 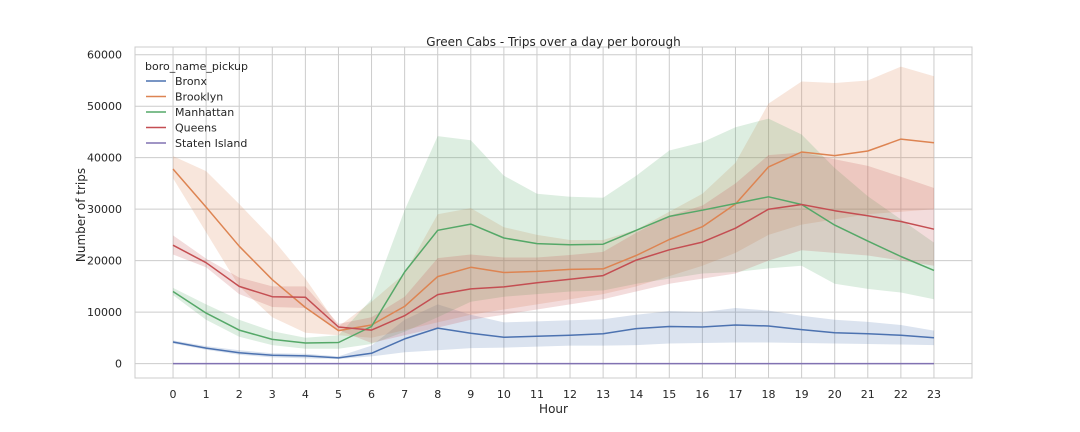 What do you see at coordinates (338, 394) in the screenshot?
I see `x-tick-label: 5` at bounding box center [338, 394].